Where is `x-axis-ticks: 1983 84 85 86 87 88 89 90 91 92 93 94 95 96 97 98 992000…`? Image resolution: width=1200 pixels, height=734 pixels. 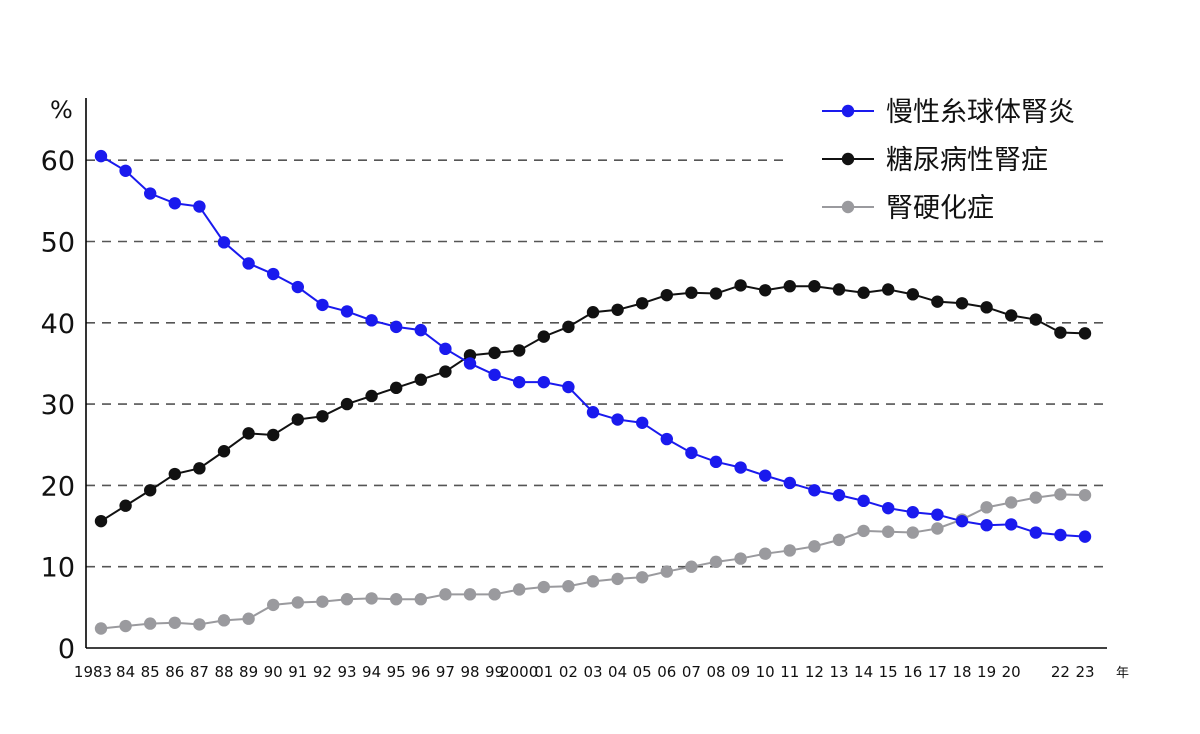 x-axis-ticks: 1983 84 85 86 87 88 89 90 91 92 93 94 95 96 97 98 992000… is located at coordinates (584, 672).